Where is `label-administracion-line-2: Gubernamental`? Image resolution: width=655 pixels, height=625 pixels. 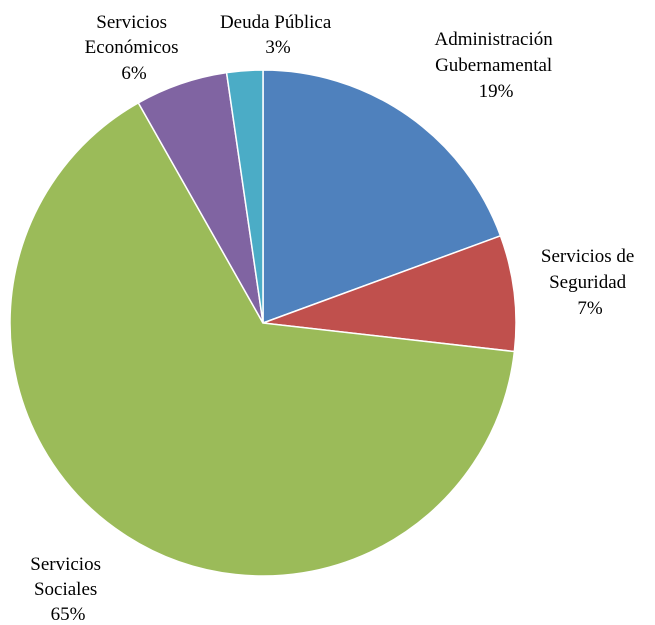 label-administracion-line-2: Gubernamental is located at coordinates (493, 65).